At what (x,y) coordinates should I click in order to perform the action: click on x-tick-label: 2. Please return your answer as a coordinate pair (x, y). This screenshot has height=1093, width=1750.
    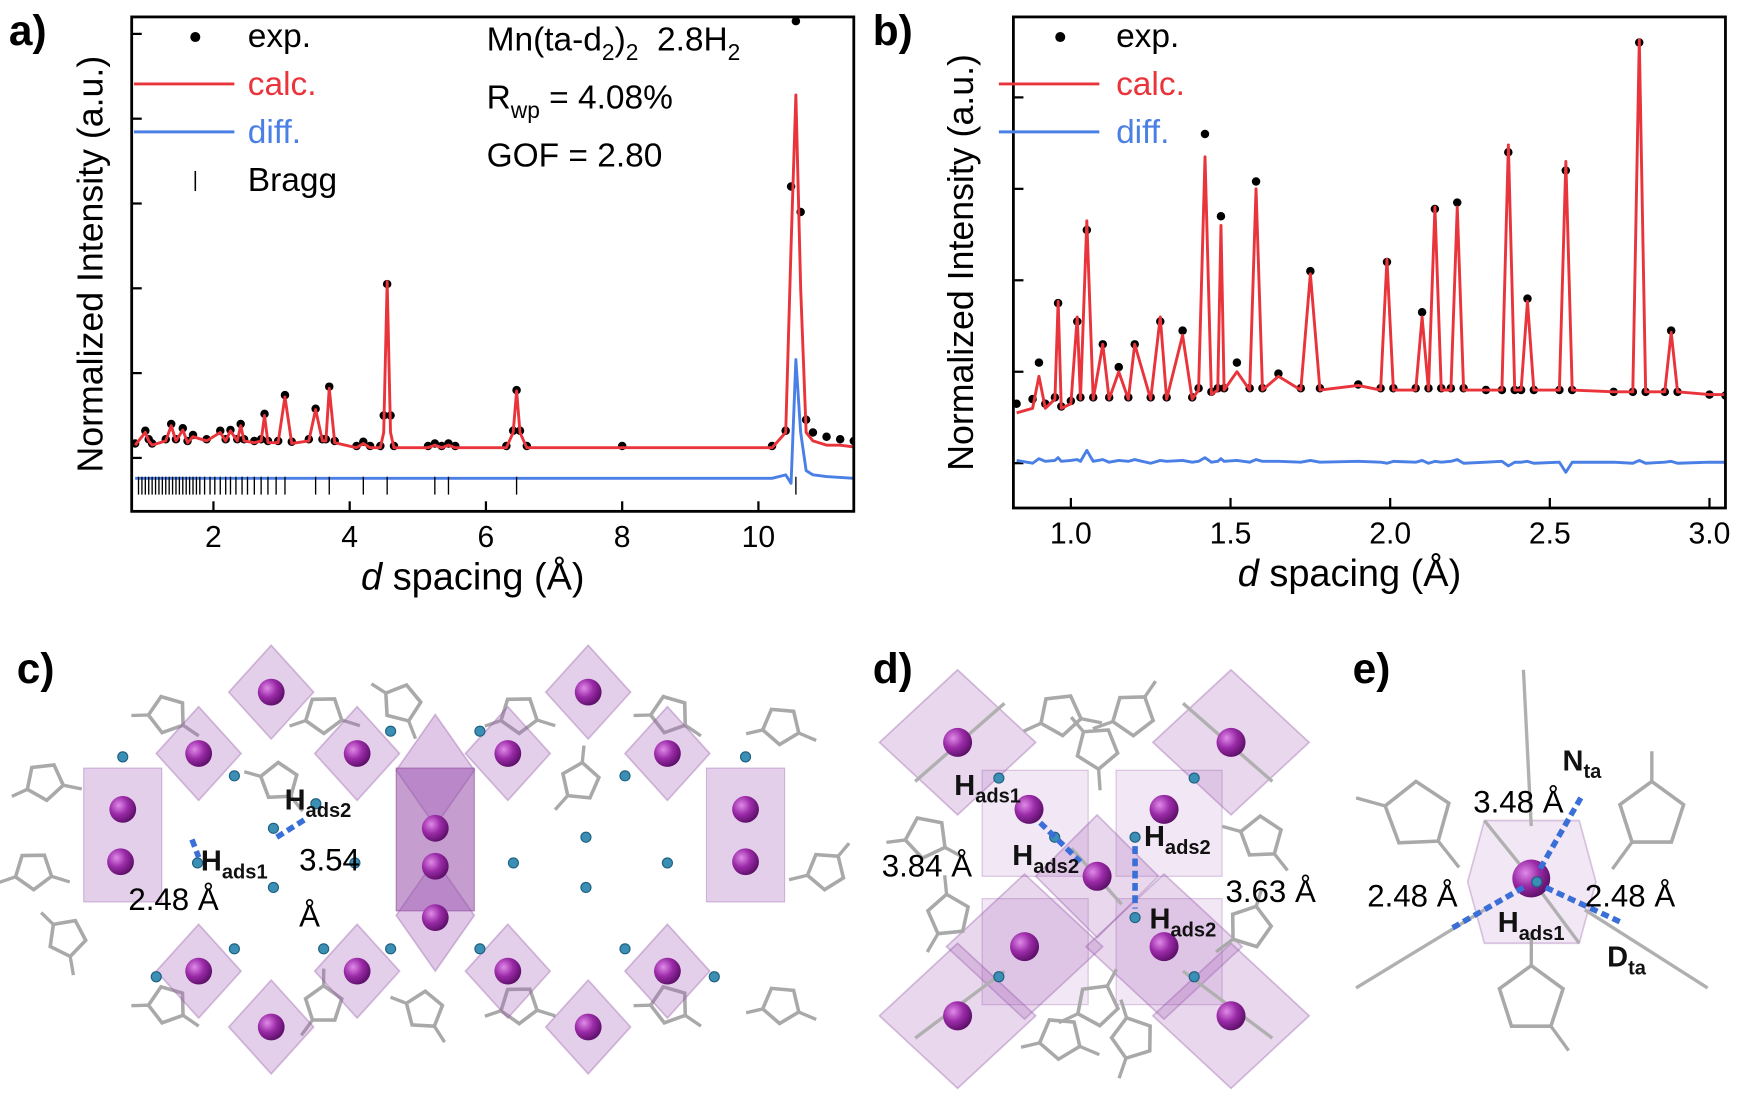
    Looking at the image, I should click on (213, 537).